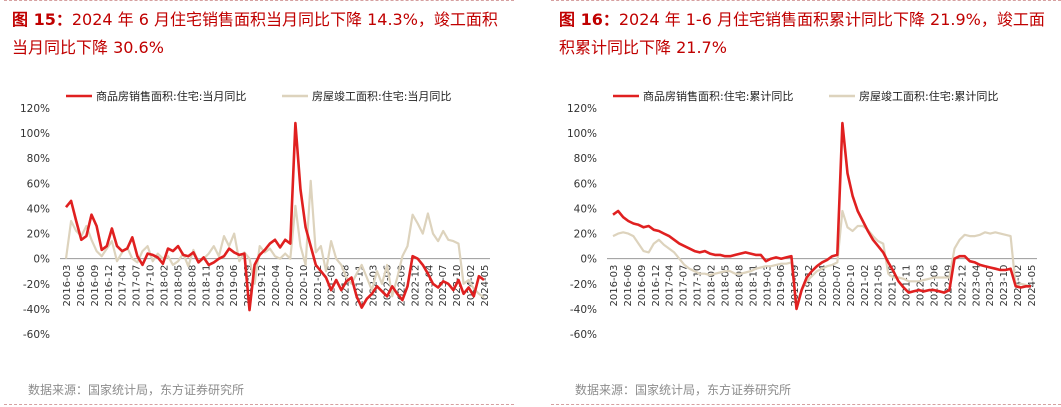 The height and width of the screenshot is (407, 1061). I want to click on x-tick-label: 2022-09, so click(401, 286).